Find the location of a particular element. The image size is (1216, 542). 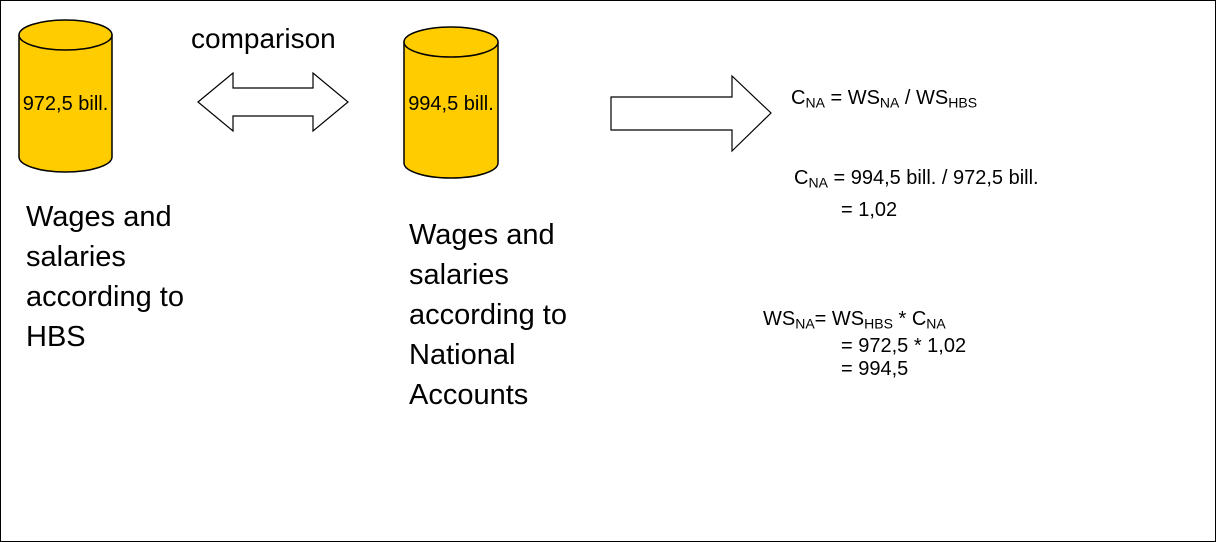

formula-line: = 994,5 is located at coordinates (874, 369).